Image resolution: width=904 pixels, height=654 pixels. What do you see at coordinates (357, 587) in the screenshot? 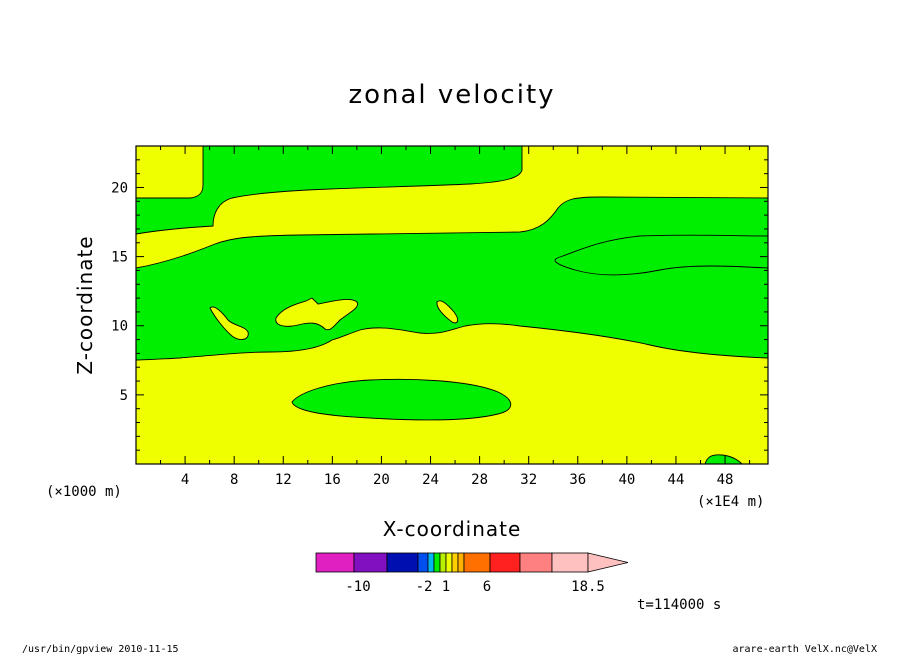
I see `colorbar-label-minus-10: -10` at bounding box center [357, 587].